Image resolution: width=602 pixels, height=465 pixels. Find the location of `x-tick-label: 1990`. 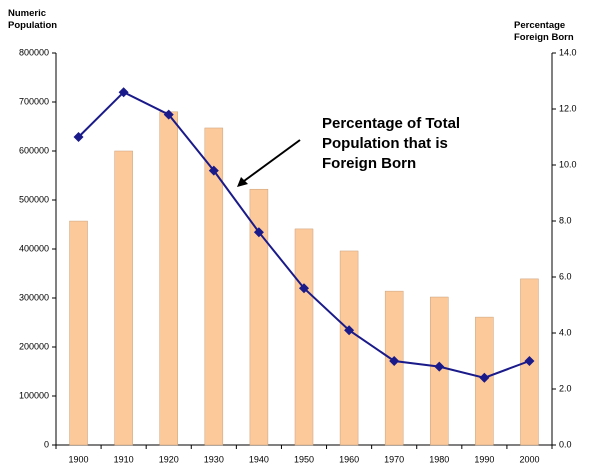

x-tick-label: 1990 is located at coordinates (484, 459).